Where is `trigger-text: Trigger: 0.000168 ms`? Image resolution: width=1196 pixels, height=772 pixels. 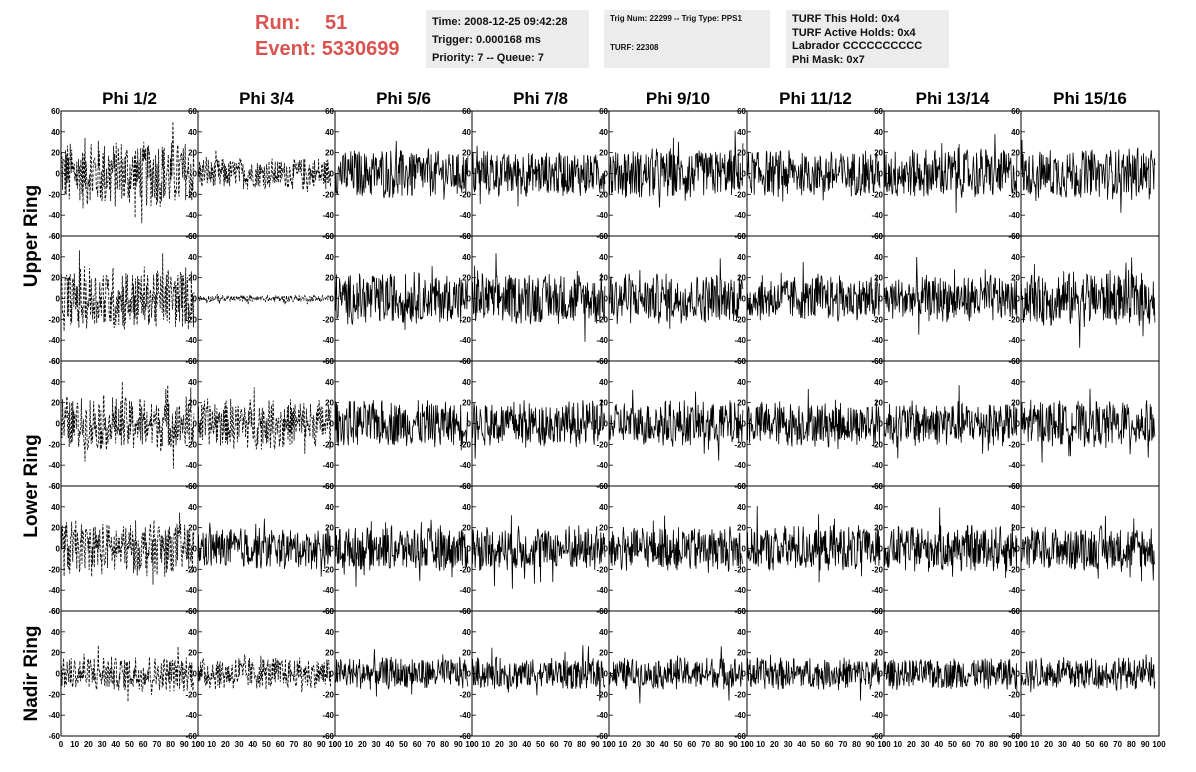
trigger-text: Trigger: 0.000168 ms is located at coordinates (486, 40).